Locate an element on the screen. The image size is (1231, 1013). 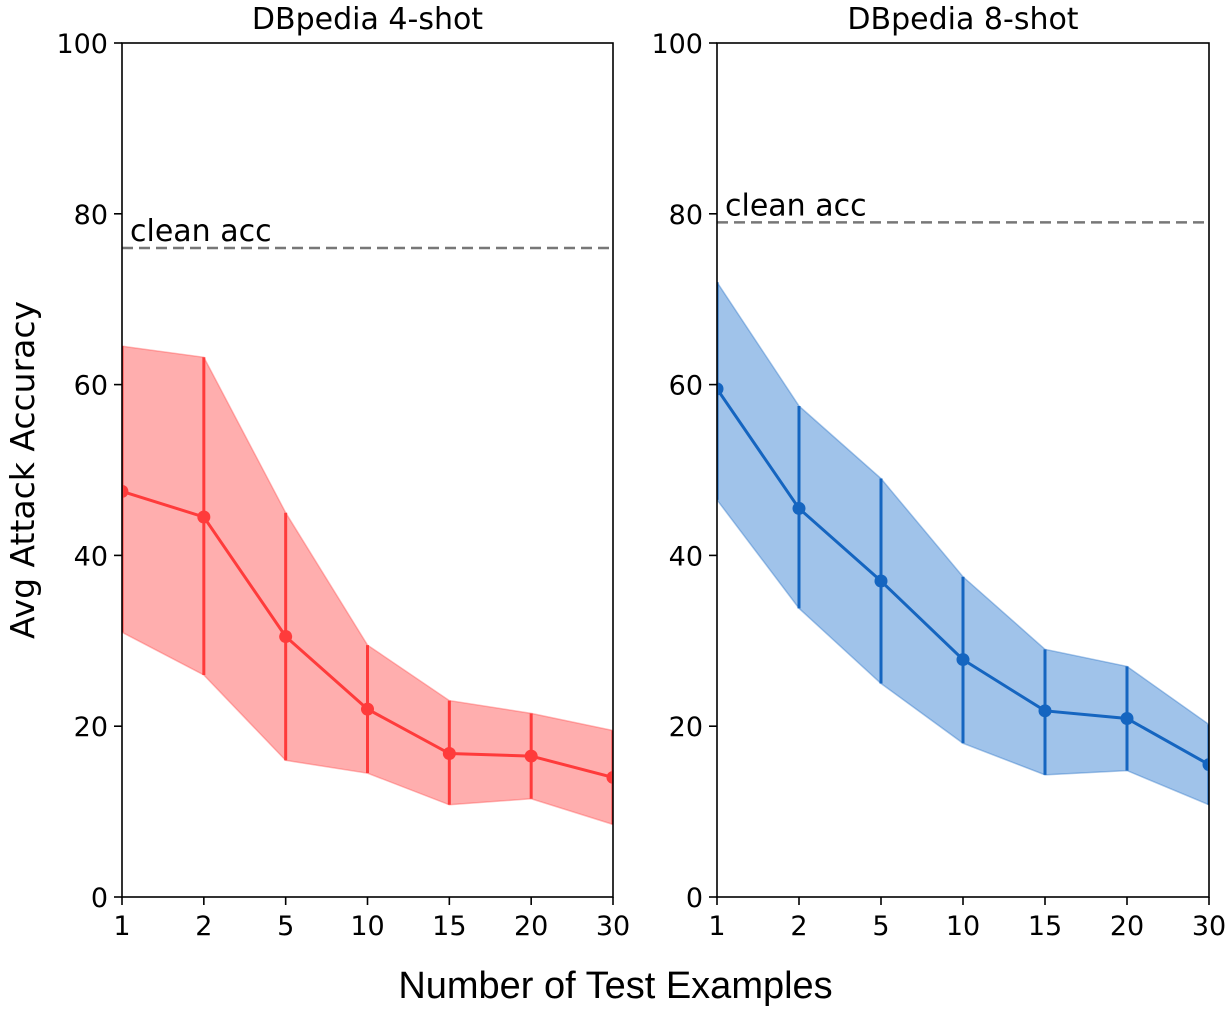
panel-1-y-tick-label-40: 40 is located at coordinates (91, 556).